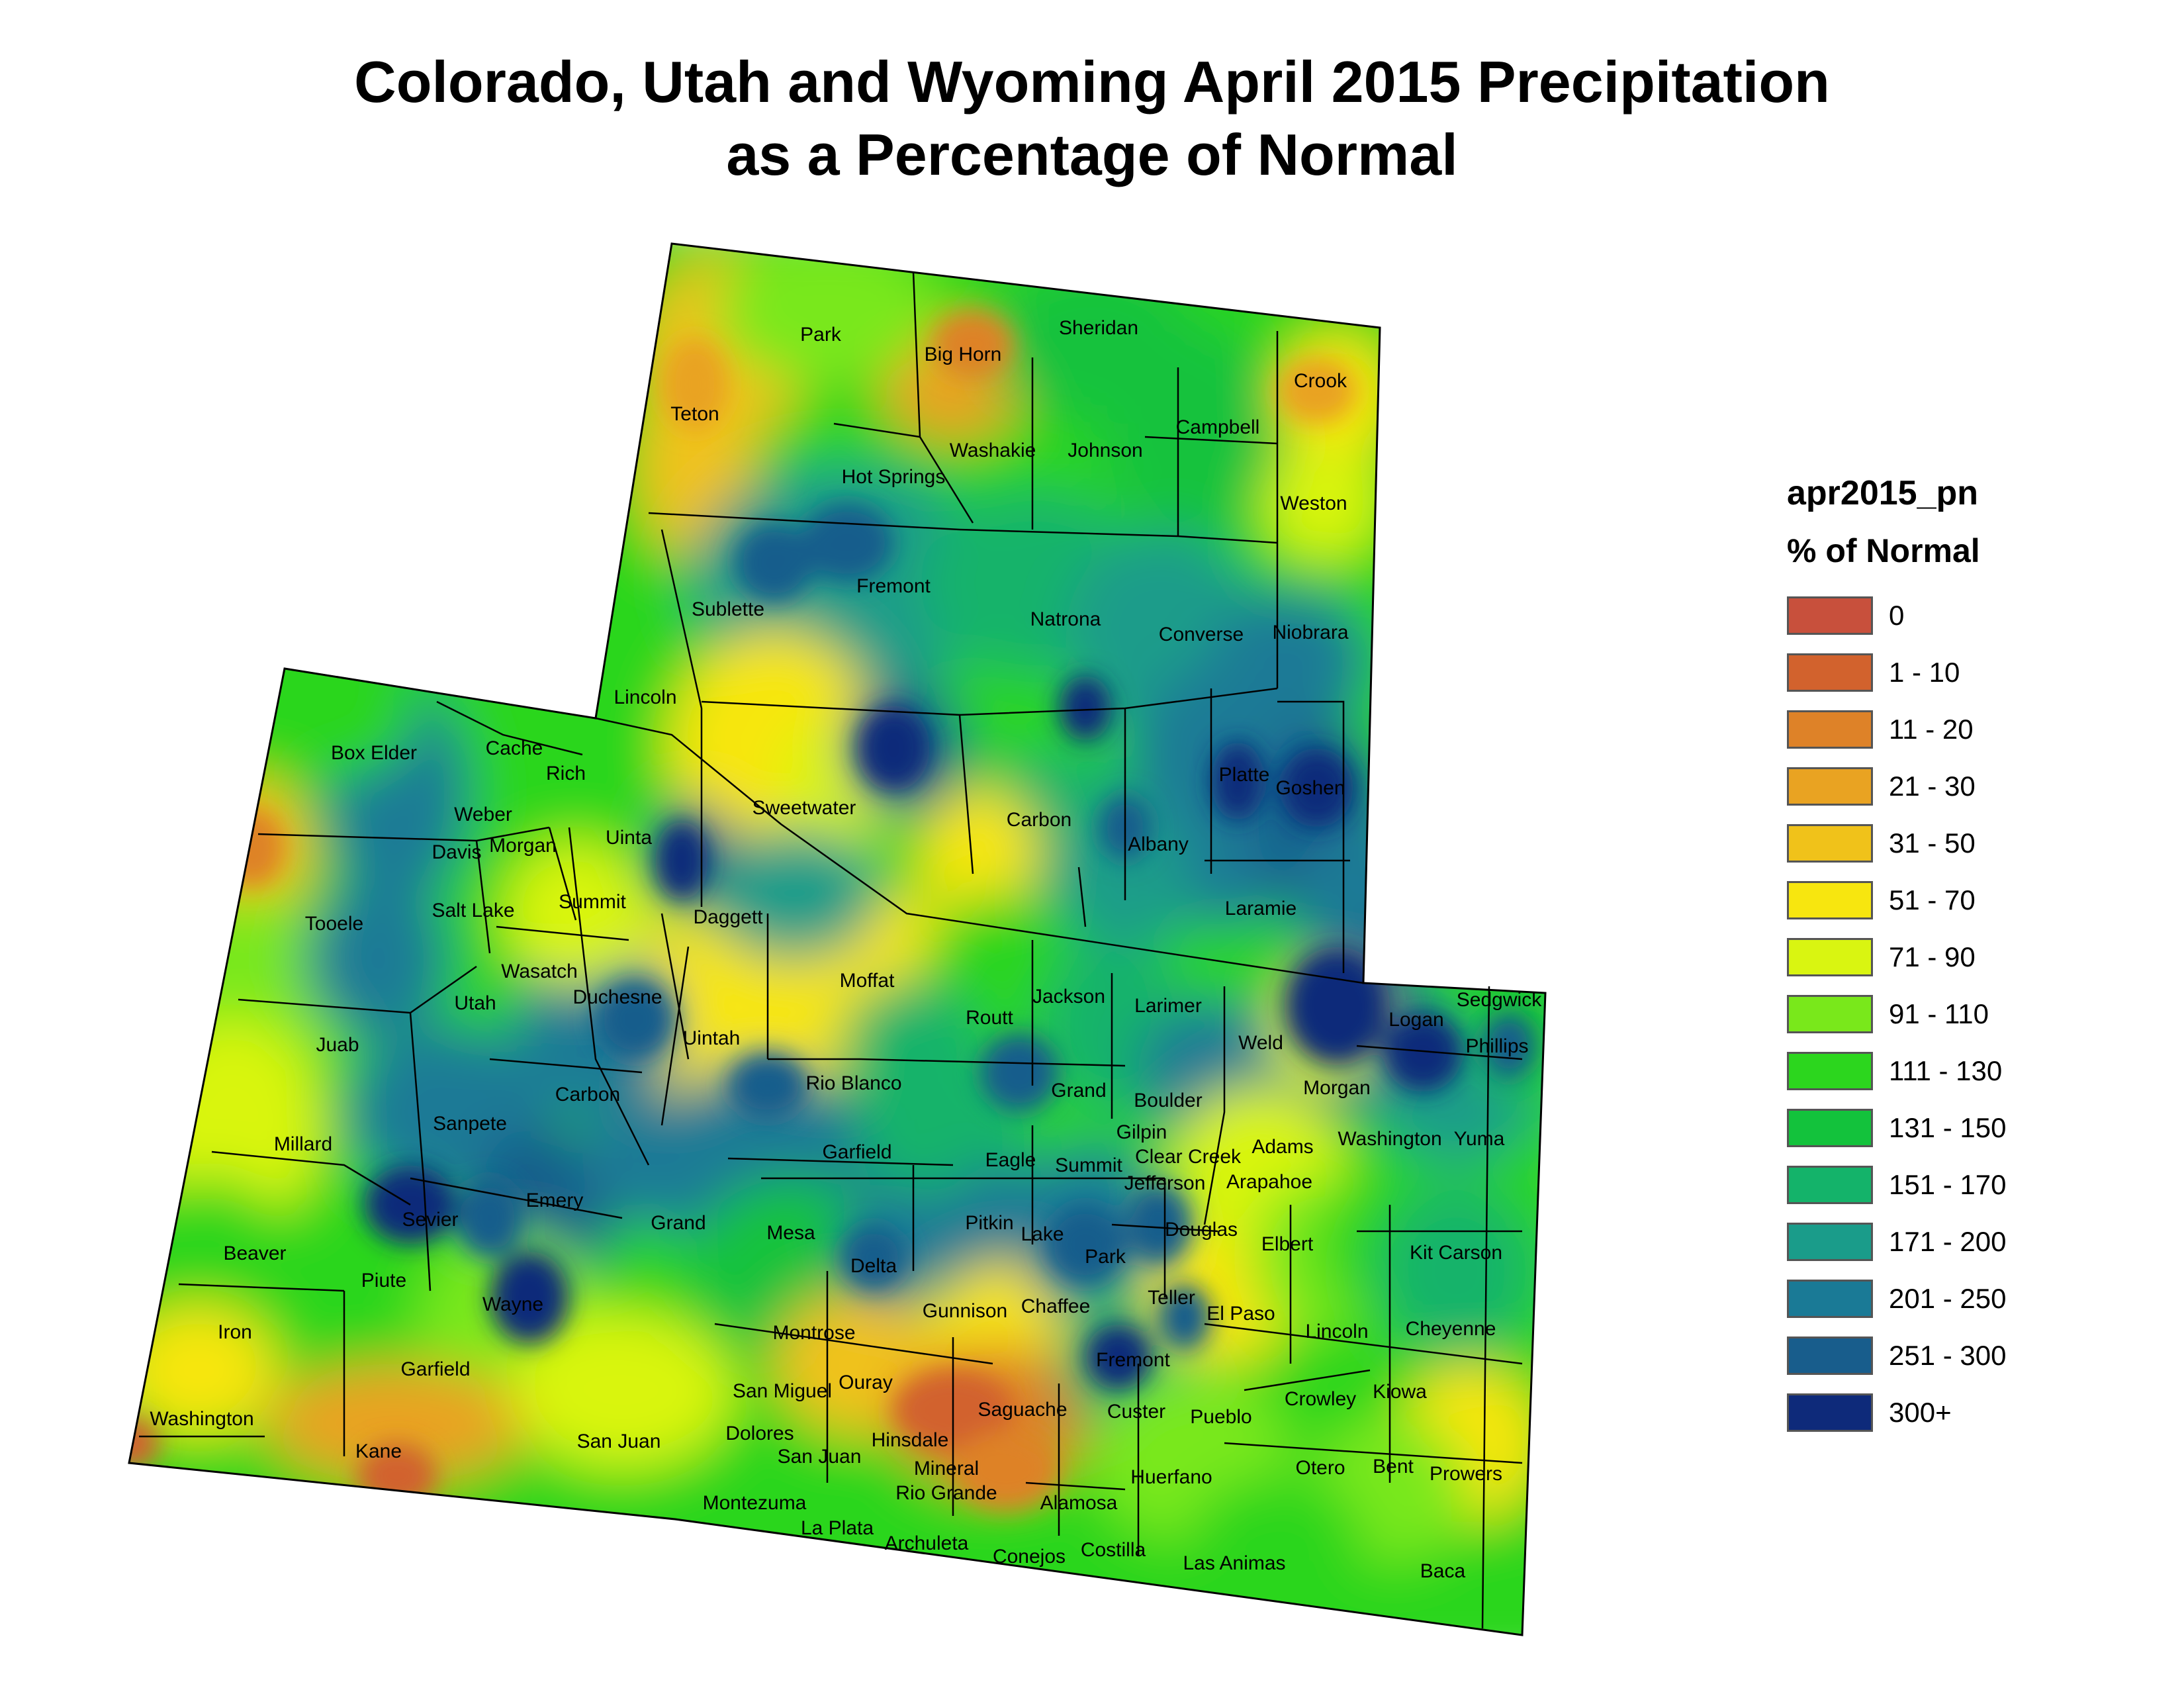 The height and width of the screenshot is (1688, 2184). What do you see at coordinates (1496, 1046) in the screenshot?
I see `county-label: Phillips` at bounding box center [1496, 1046].